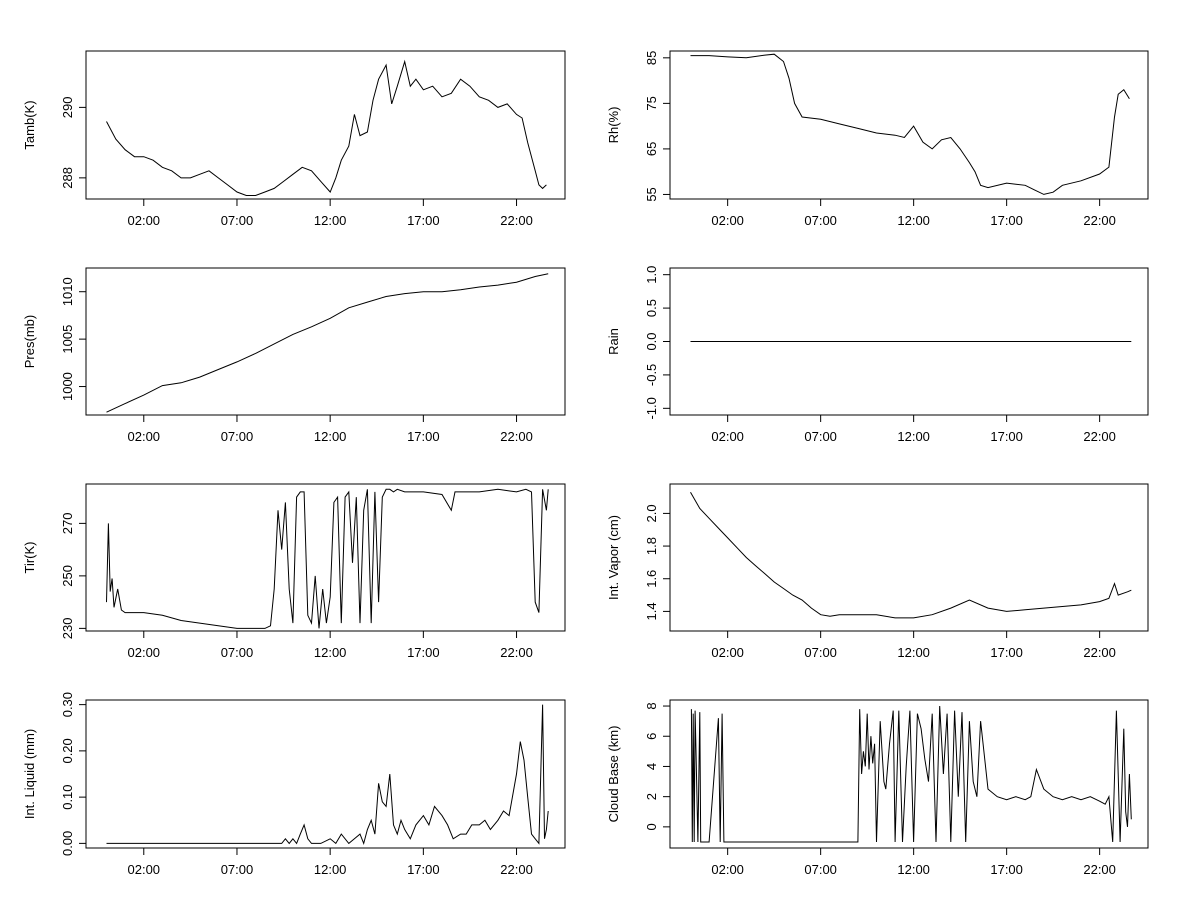 The height and width of the screenshot is (900, 1200). I want to click on y-axis-label: Cloud Base (km), so click(613, 774).